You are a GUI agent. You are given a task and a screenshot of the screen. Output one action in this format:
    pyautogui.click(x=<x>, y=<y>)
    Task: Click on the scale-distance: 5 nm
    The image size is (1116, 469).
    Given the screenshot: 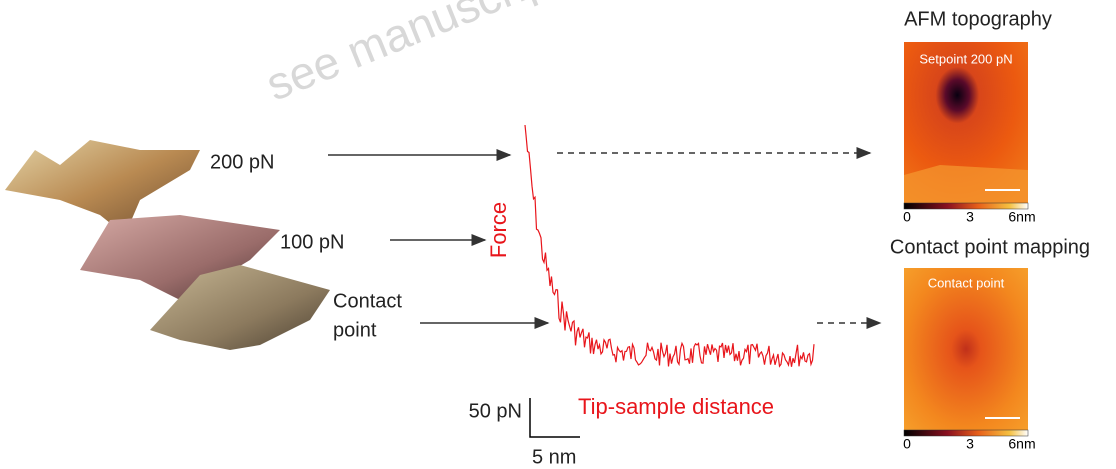 What is the action you would take?
    pyautogui.click(x=554, y=457)
    